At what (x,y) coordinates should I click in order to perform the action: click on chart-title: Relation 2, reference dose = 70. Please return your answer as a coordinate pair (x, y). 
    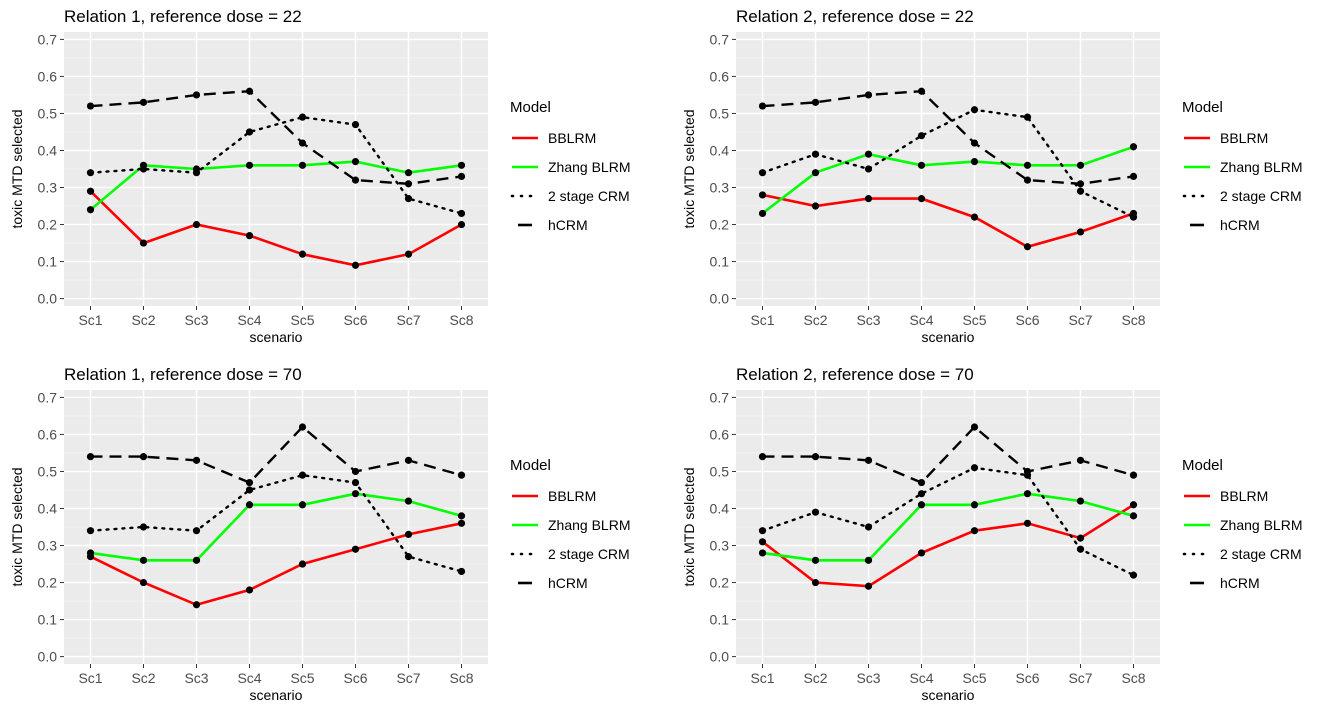
    Looking at the image, I should click on (855, 374).